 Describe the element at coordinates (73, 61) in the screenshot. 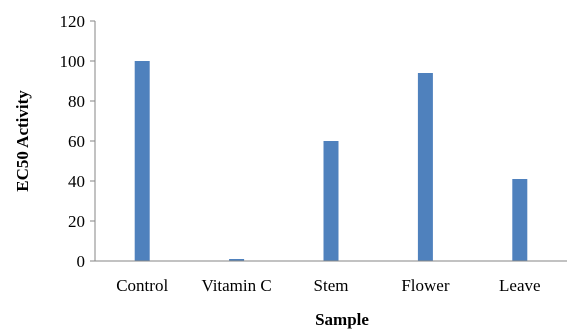

I see `y-tick-label: 100` at that location.